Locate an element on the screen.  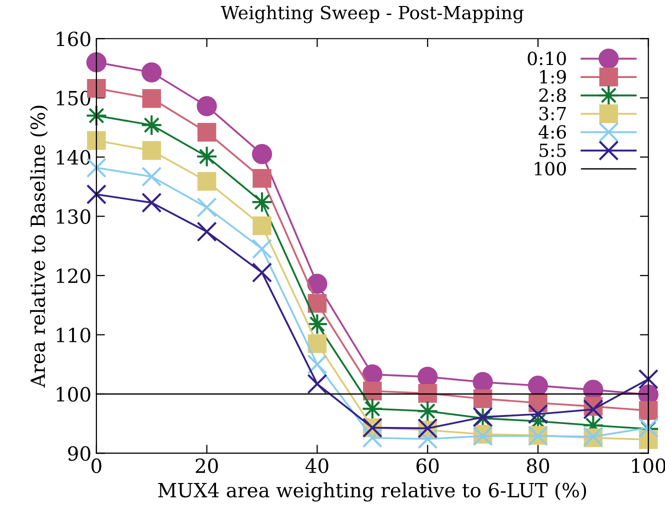
x-tick-label: 60 is located at coordinates (427, 466).